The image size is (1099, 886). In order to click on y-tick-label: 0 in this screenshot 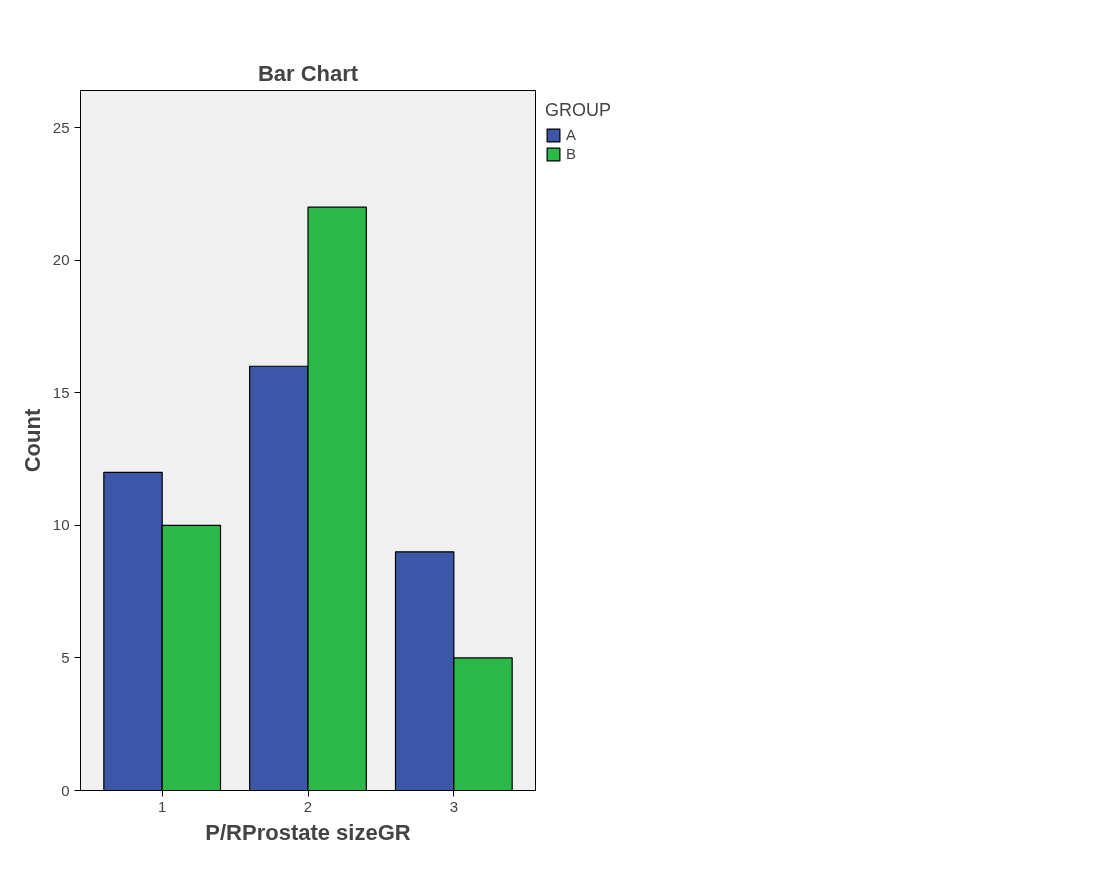, I will do `click(65, 790)`.